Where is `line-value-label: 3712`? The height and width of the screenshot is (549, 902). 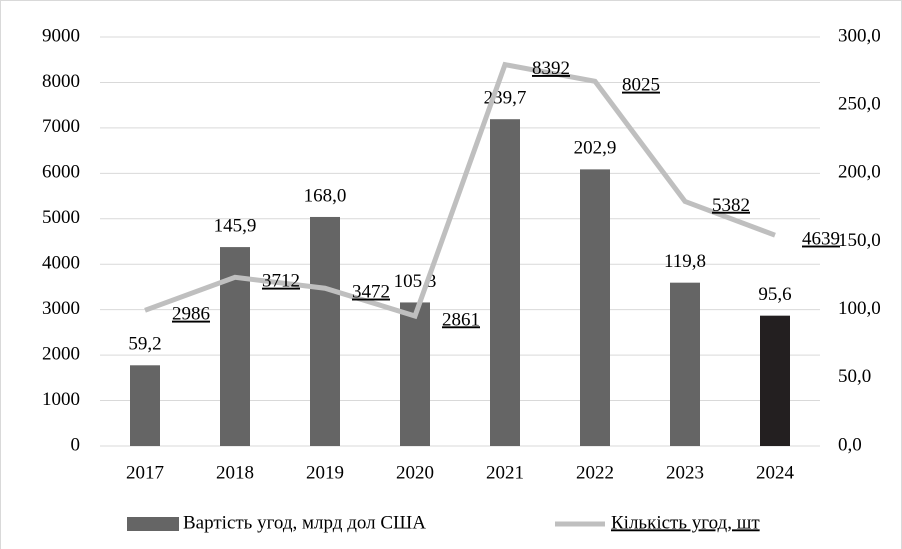
line-value-label: 3712 is located at coordinates (281, 281).